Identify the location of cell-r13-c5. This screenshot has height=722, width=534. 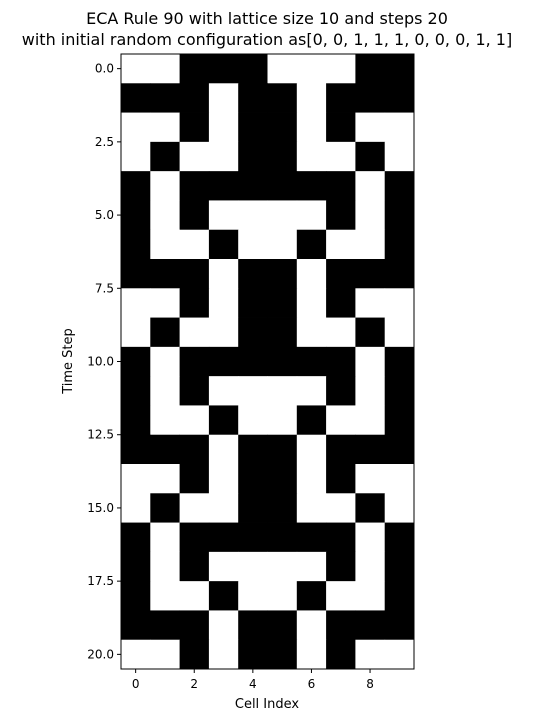
(282, 449).